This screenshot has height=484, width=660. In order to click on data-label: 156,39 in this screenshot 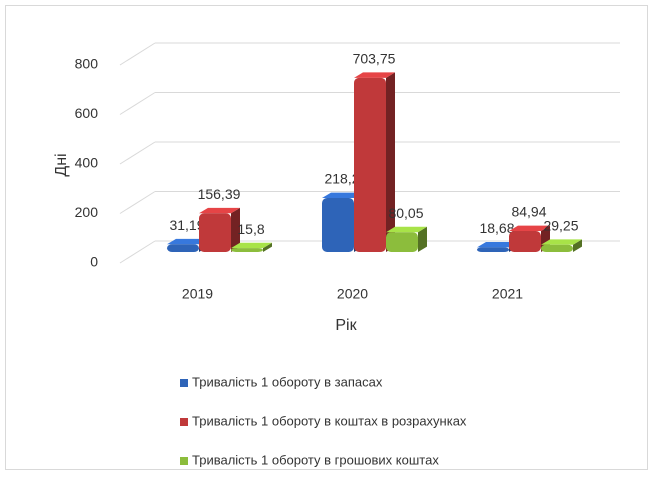, I will do `click(219, 194)`.